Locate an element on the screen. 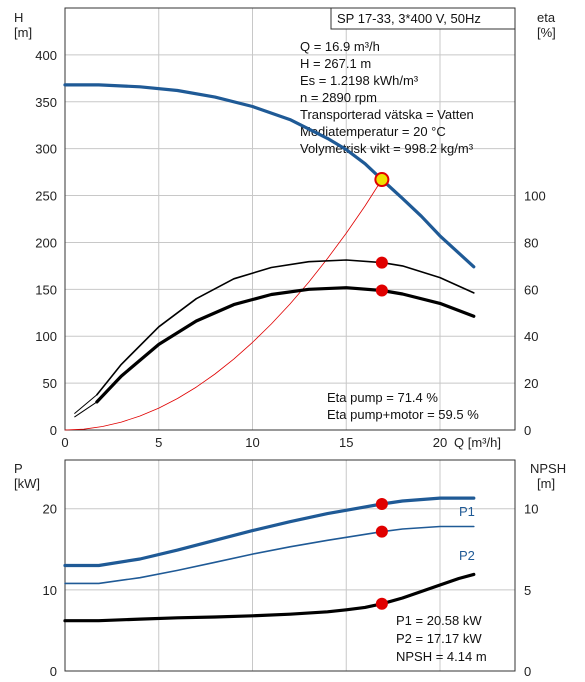  y-tick-label: 150 is located at coordinates (46, 289).